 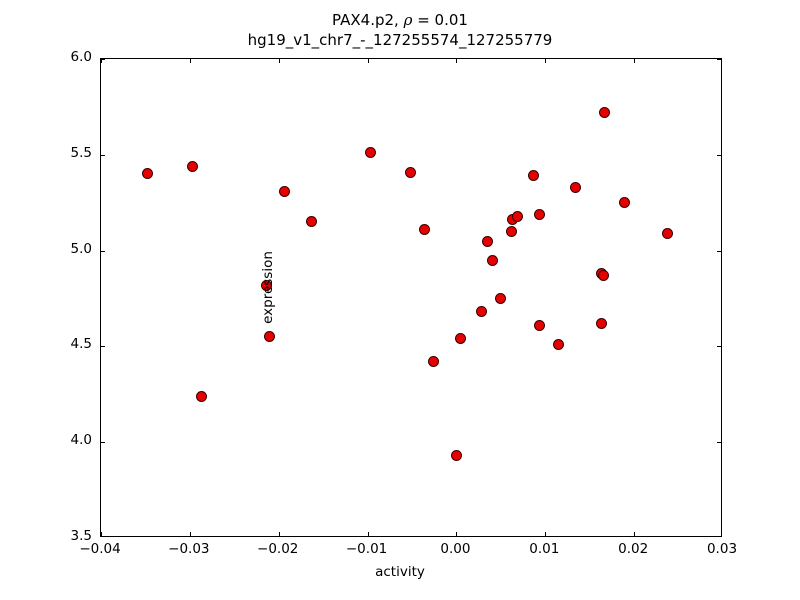 What do you see at coordinates (408, 20) in the screenshot?
I see `rho-symbol: ρ` at bounding box center [408, 20].